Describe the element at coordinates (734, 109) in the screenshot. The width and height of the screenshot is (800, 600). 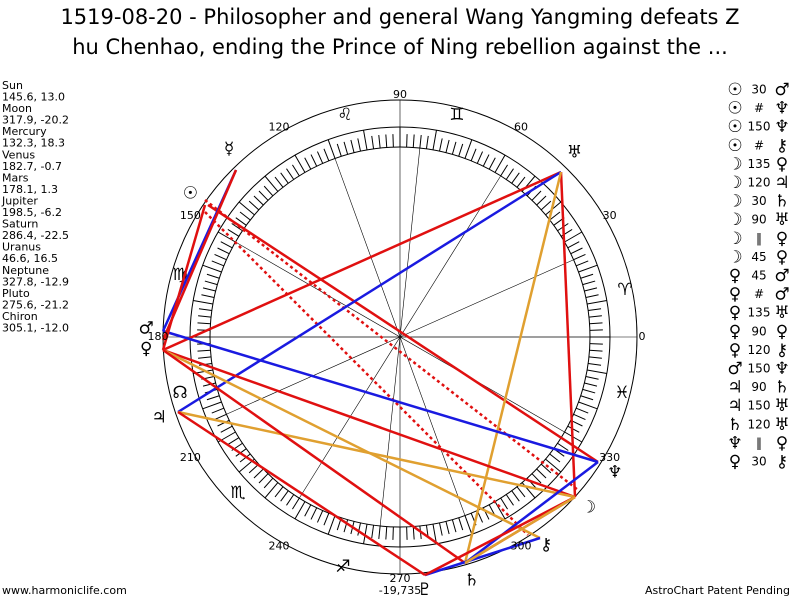
I see `aspect-planet: ☉` at that location.